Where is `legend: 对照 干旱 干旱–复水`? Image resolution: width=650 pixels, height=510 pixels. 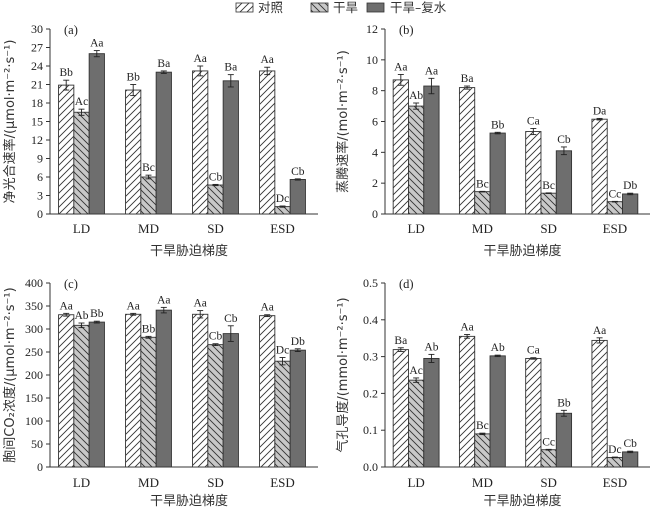
legend: 对照 干旱 干旱–复水 is located at coordinates (341, 7).